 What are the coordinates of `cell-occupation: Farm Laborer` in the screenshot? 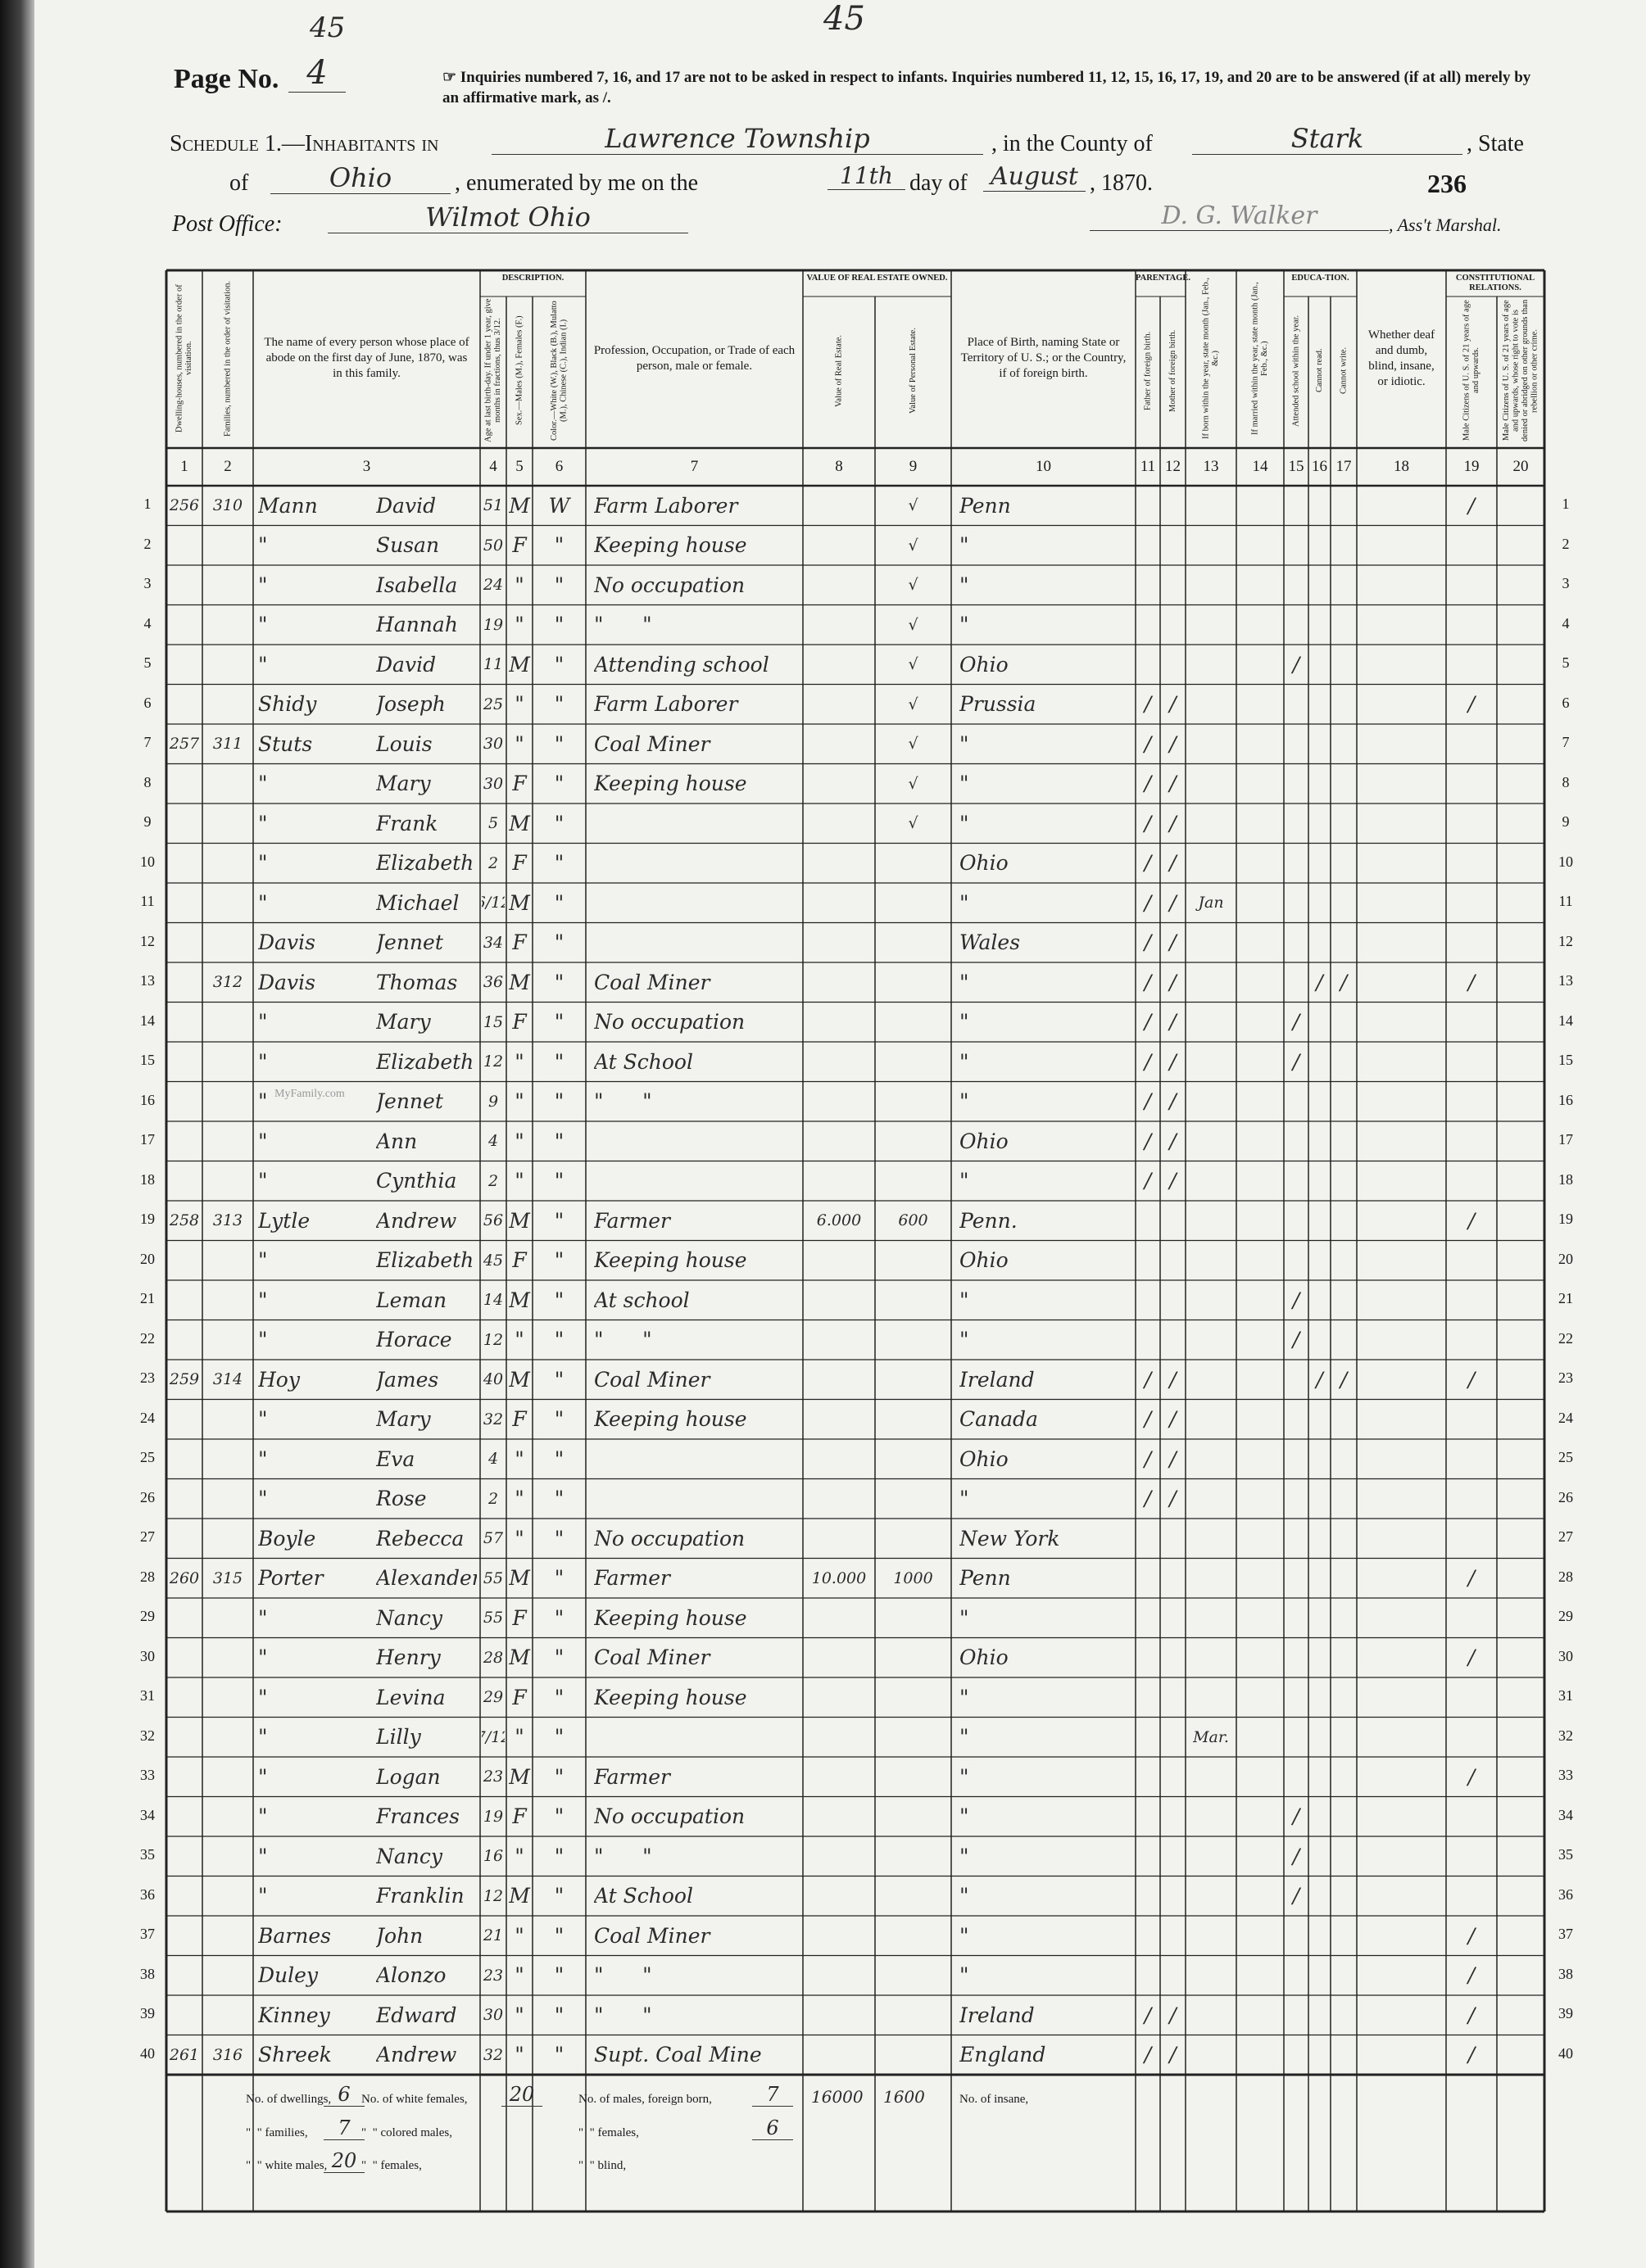 It's located at (666, 505).